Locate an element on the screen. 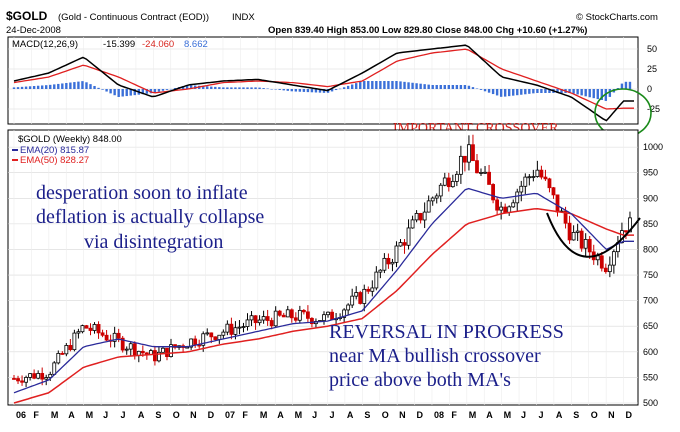 This screenshot has width=680, height=432. x-tick-label: F is located at coordinates (454, 415).